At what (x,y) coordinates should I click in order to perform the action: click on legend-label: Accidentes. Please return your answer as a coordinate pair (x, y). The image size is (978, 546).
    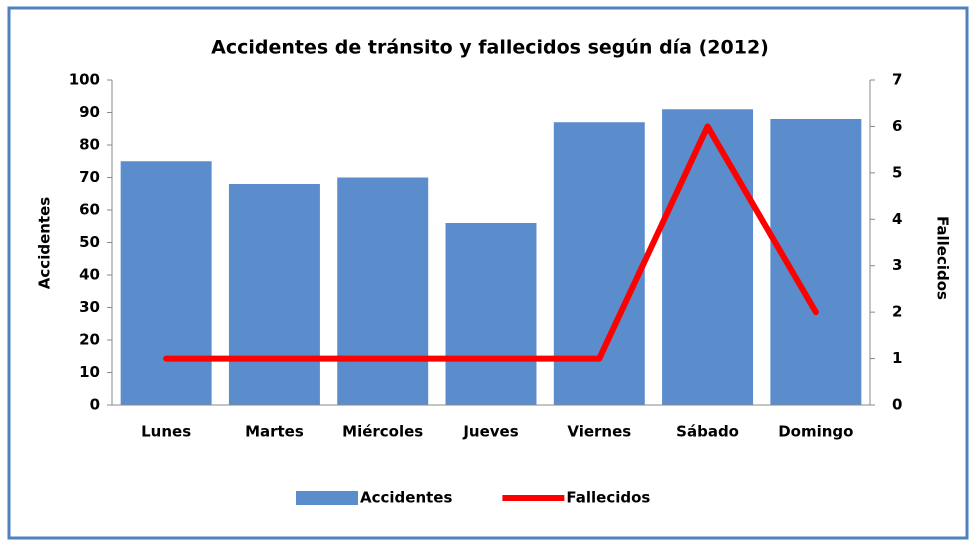
    Looking at the image, I should click on (406, 498).